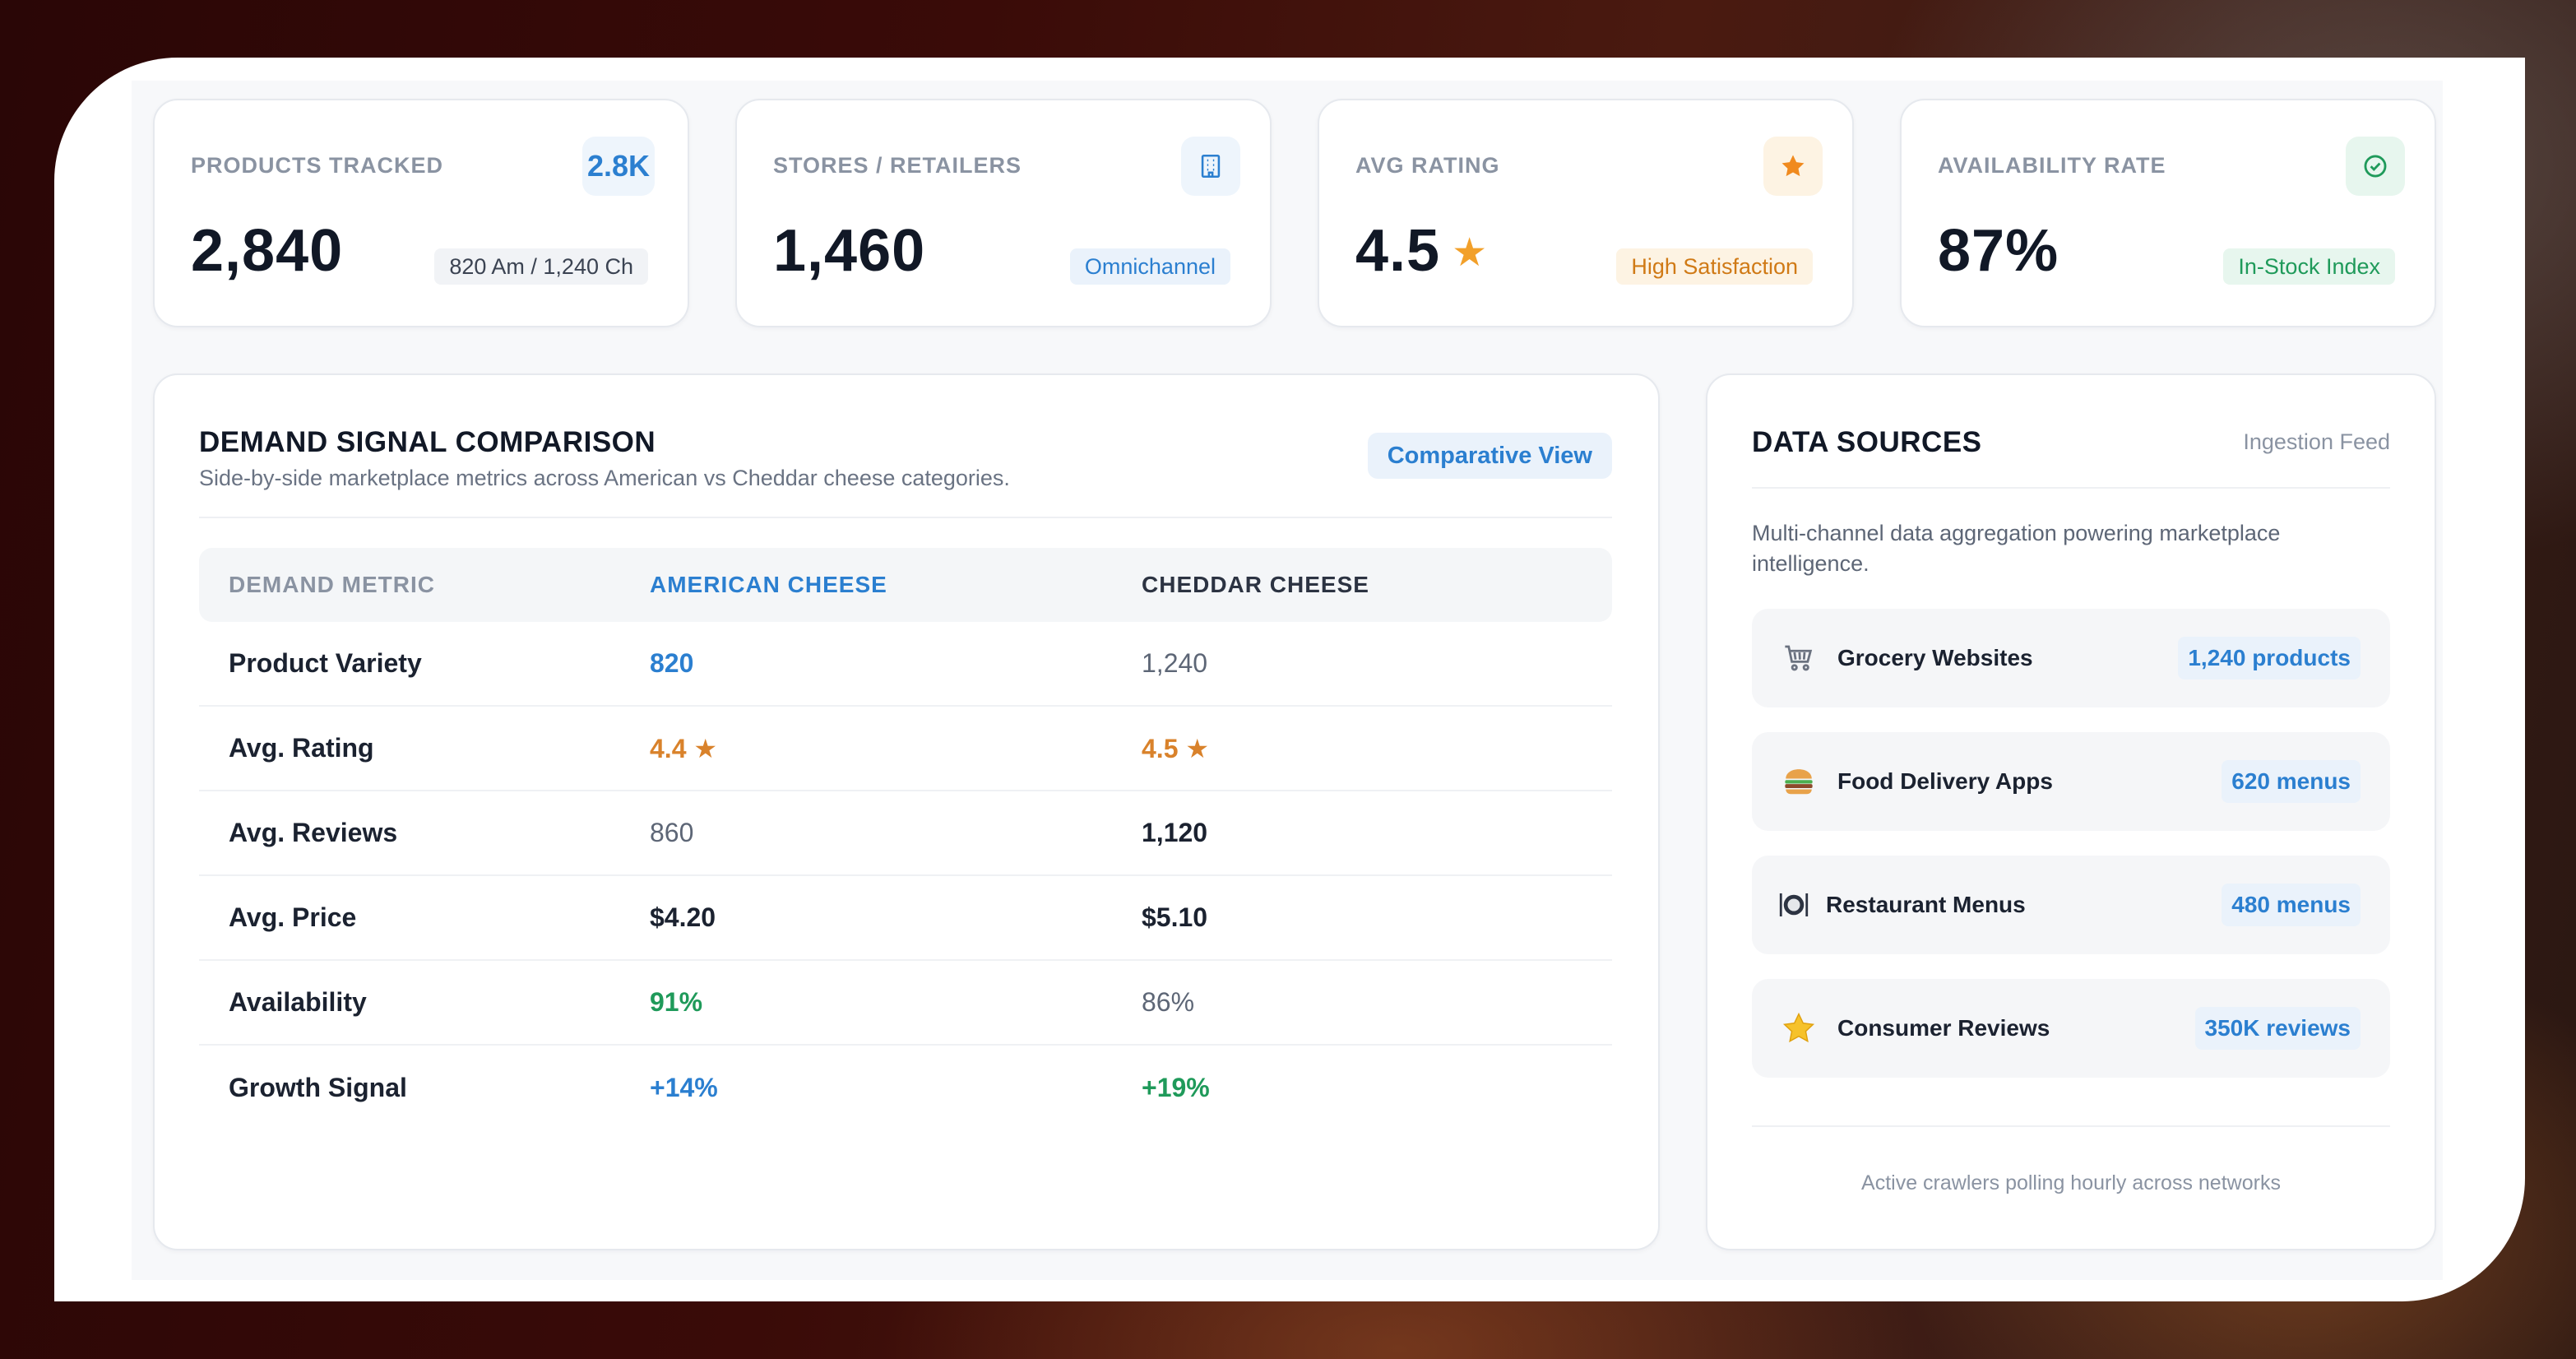  I want to click on source-name: Food Delivery Apps, so click(1945, 781).